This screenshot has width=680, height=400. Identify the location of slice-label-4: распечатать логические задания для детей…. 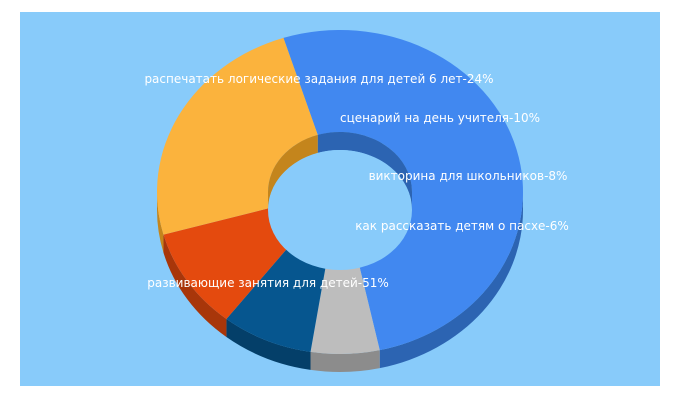
(318, 79).